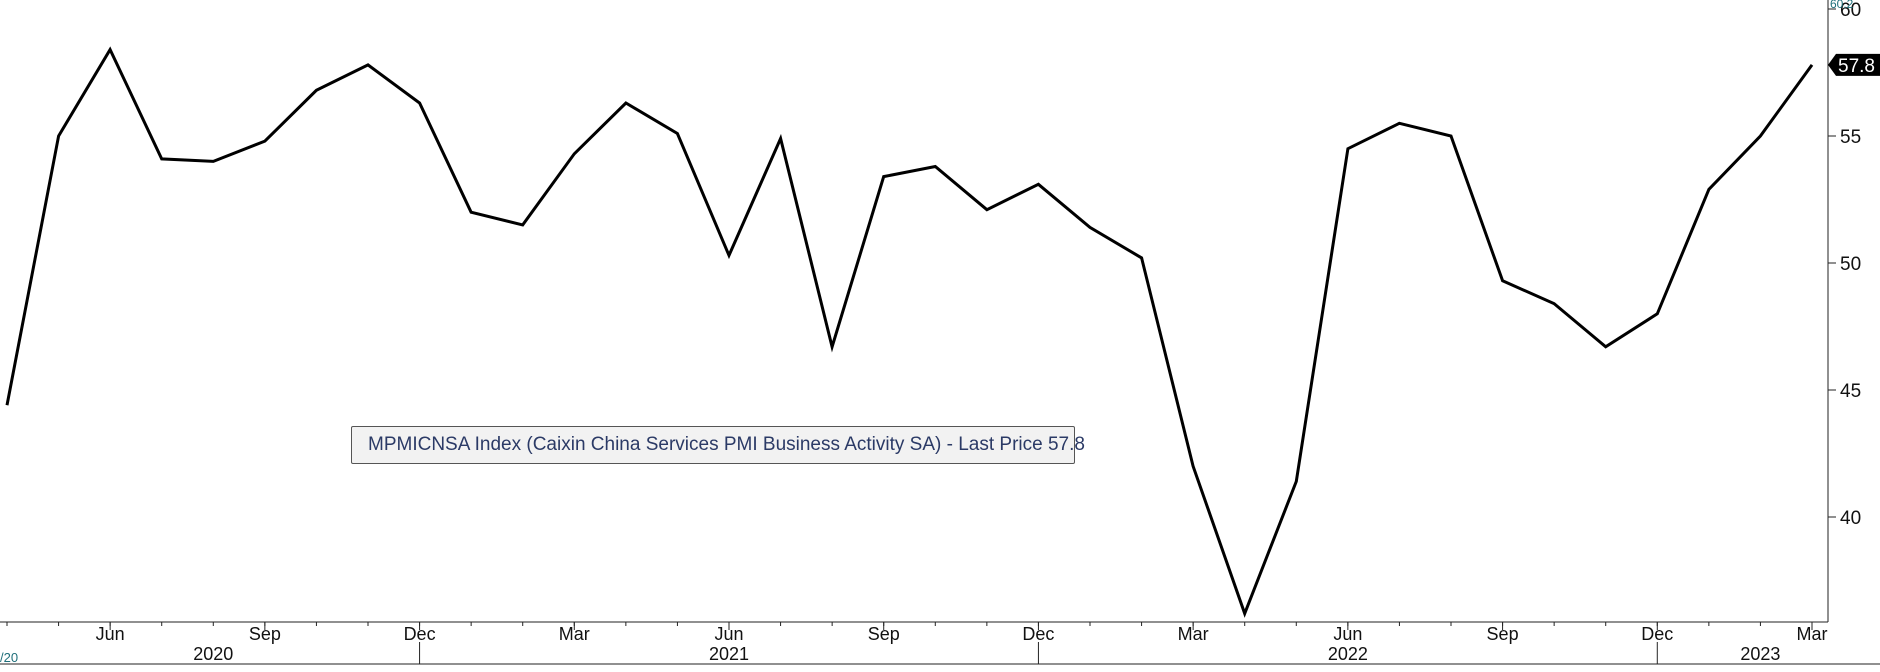 The image size is (1880, 672). What do you see at coordinates (1850, 137) in the screenshot?
I see `y-tick-label: 55` at bounding box center [1850, 137].